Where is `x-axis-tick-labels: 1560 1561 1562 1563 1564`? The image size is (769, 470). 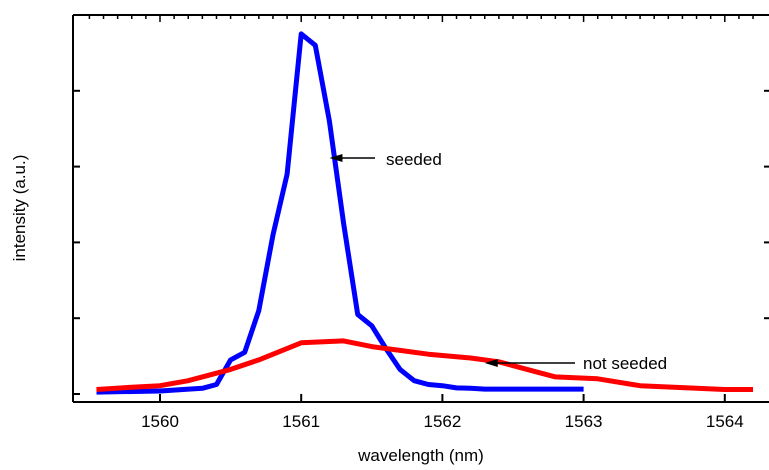 x-axis-tick-labels: 1560 1561 1562 1563 1564 is located at coordinates (442, 421).